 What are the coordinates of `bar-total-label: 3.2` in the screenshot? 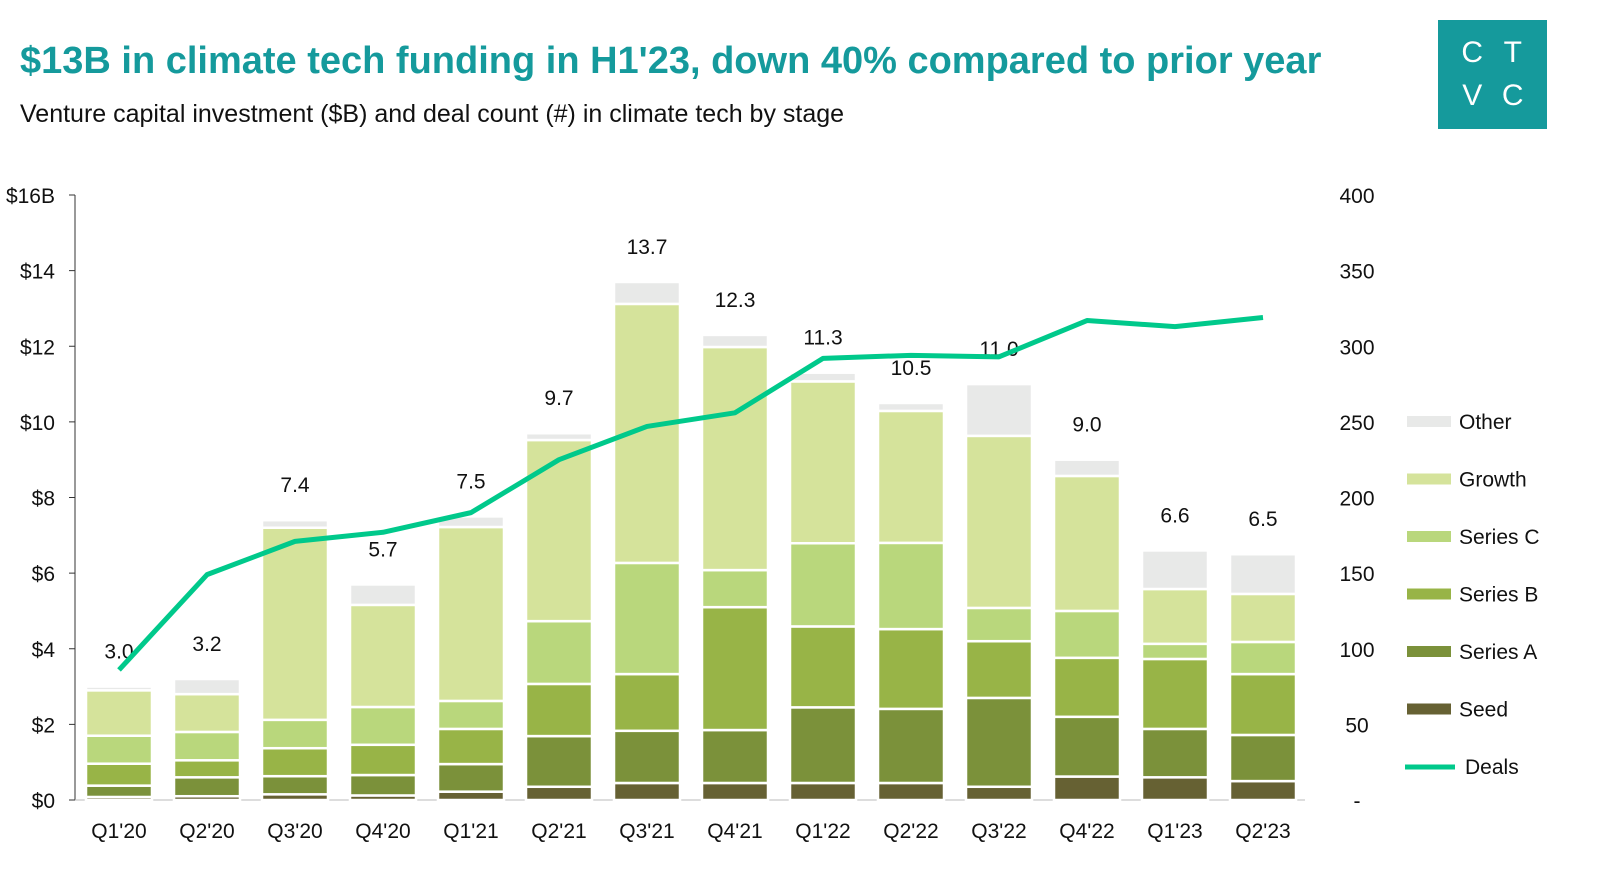 It's located at (206, 644).